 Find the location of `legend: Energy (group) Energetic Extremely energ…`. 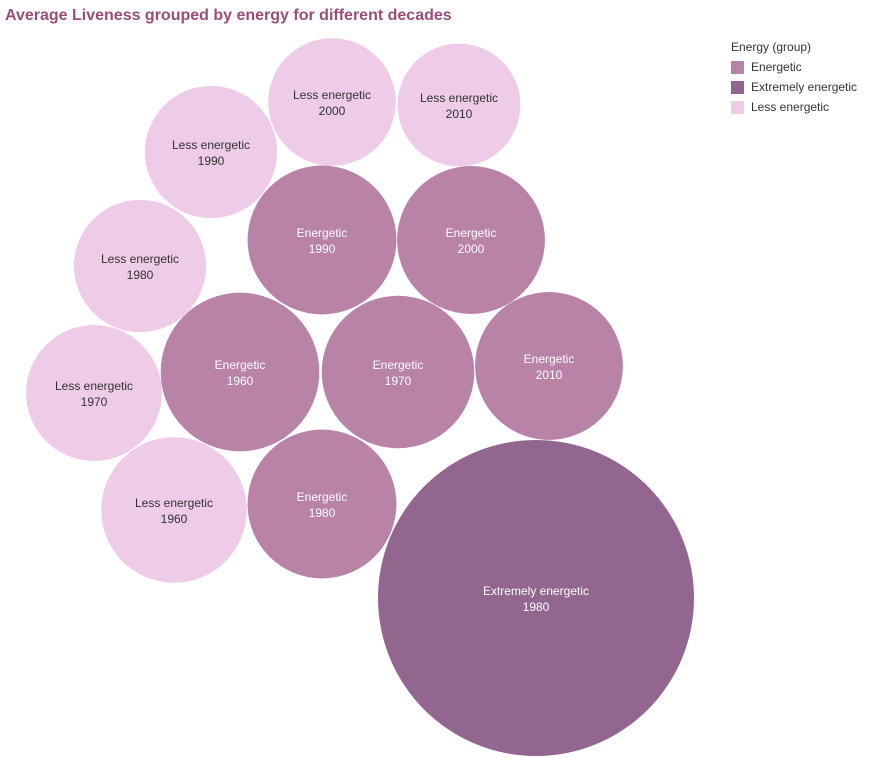

legend: Energy (group) Energetic Extremely energ… is located at coordinates (794, 78).